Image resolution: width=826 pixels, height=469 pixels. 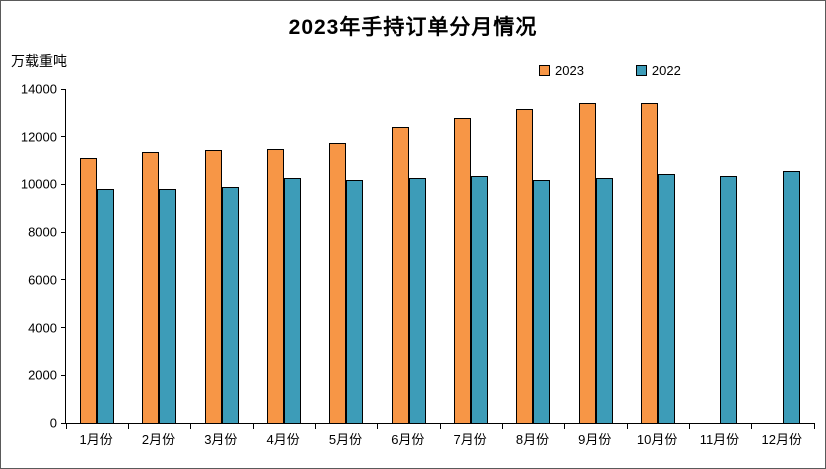 What do you see at coordinates (587, 263) in the screenshot?
I see `bar-2023-9月份` at bounding box center [587, 263].